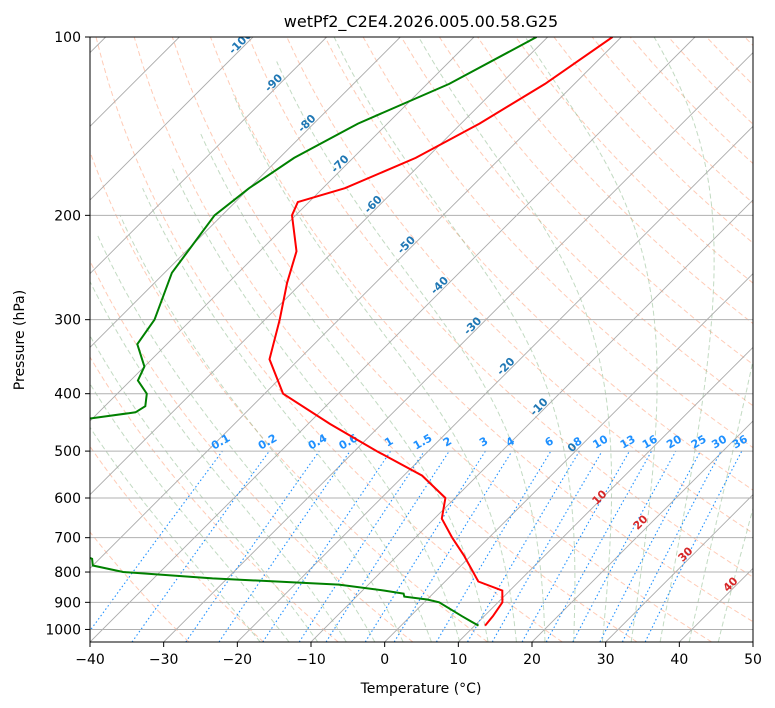 Image resolution: width=775 pixels, height=708 pixels. What do you see at coordinates (90, 660) in the screenshot?
I see `x-tick-label: −40` at bounding box center [90, 660].